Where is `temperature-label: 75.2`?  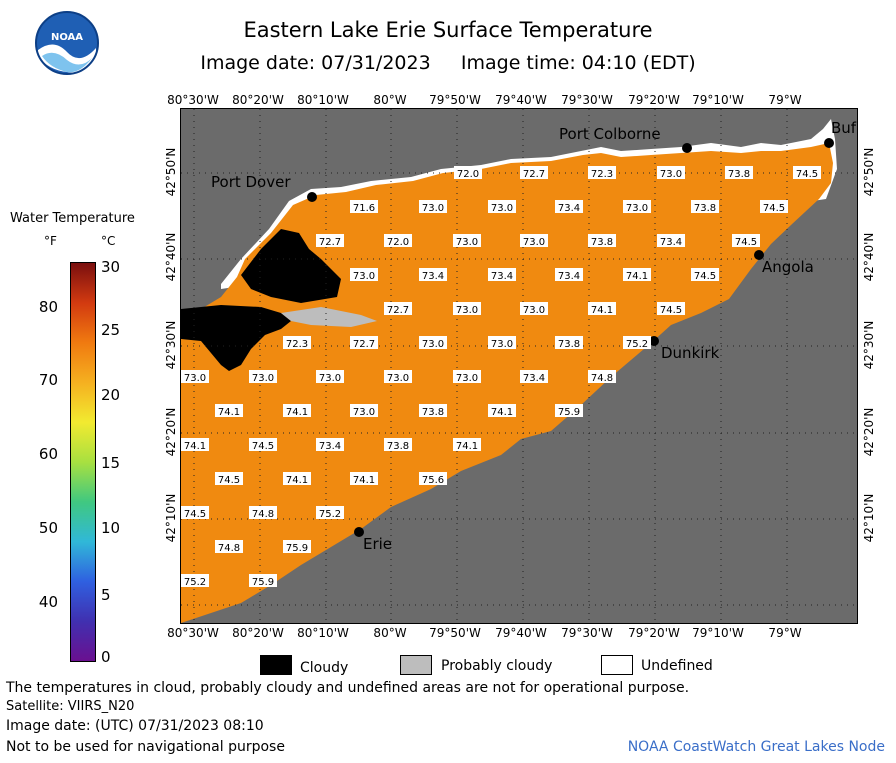
temperature-label: 75.2 is located at coordinates (637, 344).